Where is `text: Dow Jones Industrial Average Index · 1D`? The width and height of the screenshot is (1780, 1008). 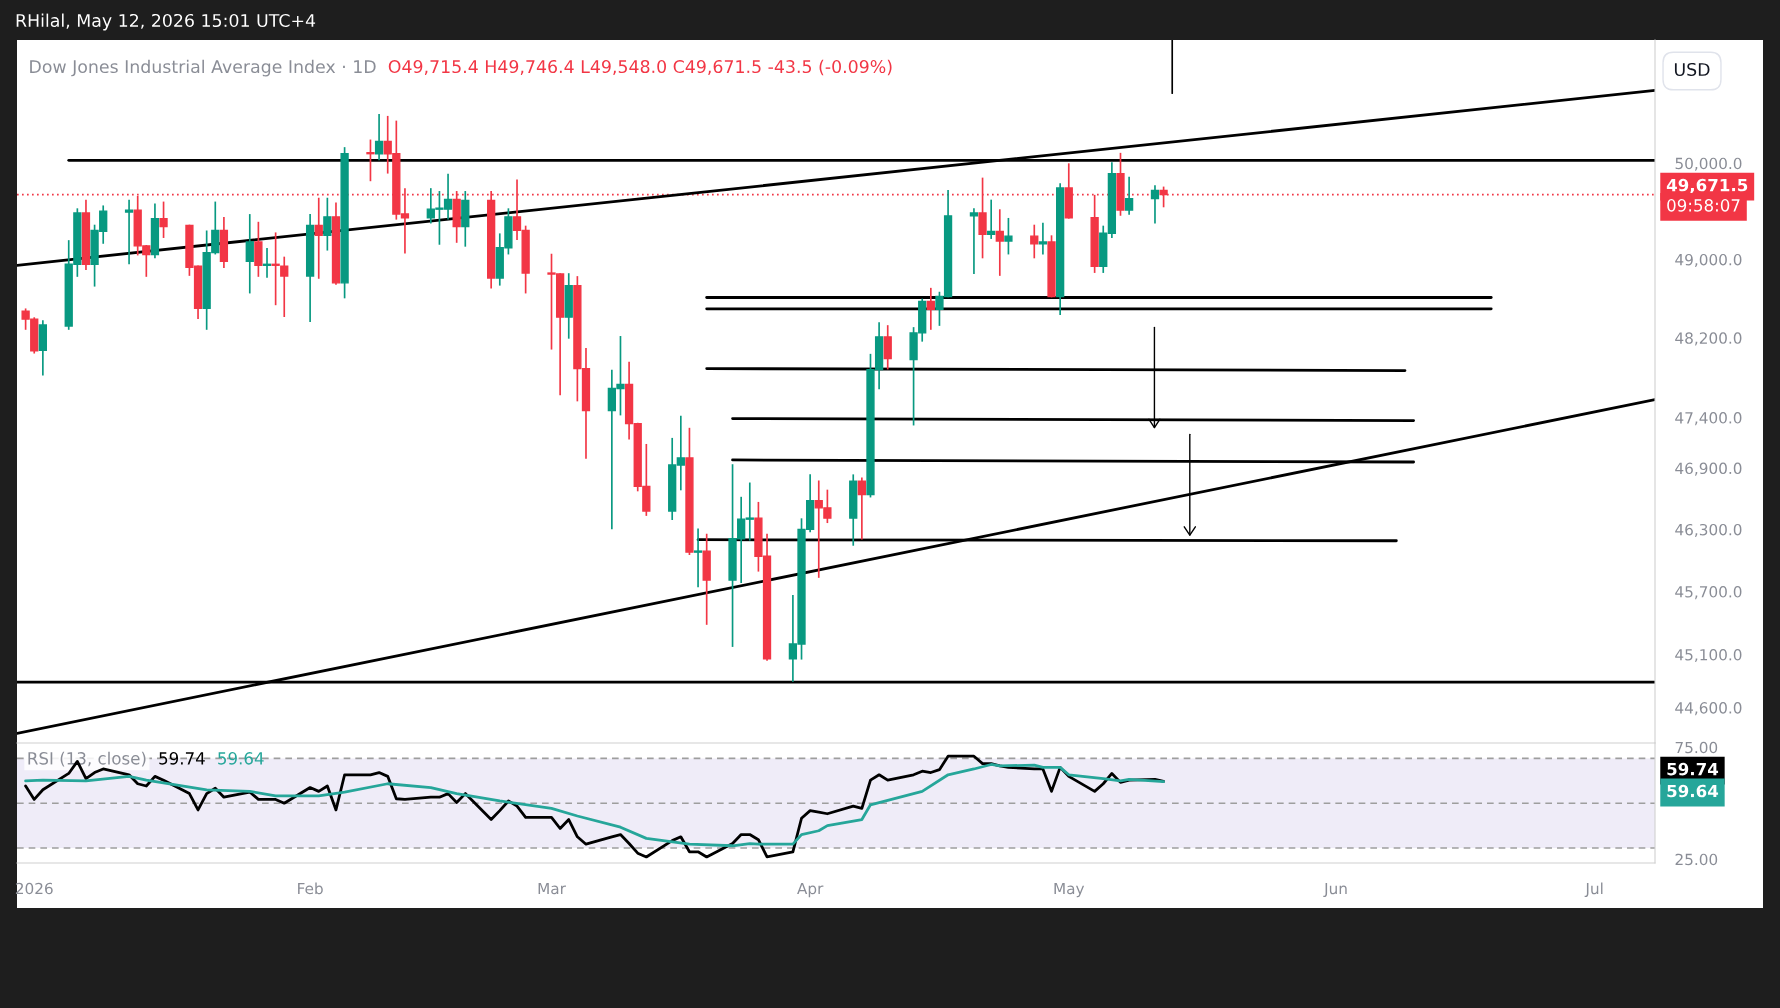
text: Dow Jones Industrial Average Index · 1D is located at coordinates (203, 68).